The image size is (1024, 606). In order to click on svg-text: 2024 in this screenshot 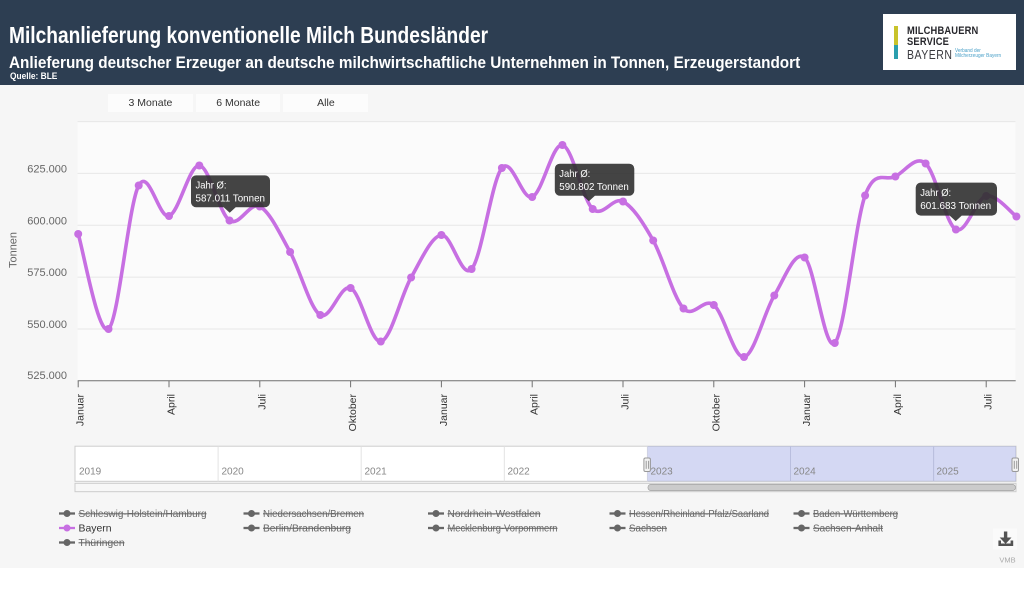, I will do `click(805, 472)`.